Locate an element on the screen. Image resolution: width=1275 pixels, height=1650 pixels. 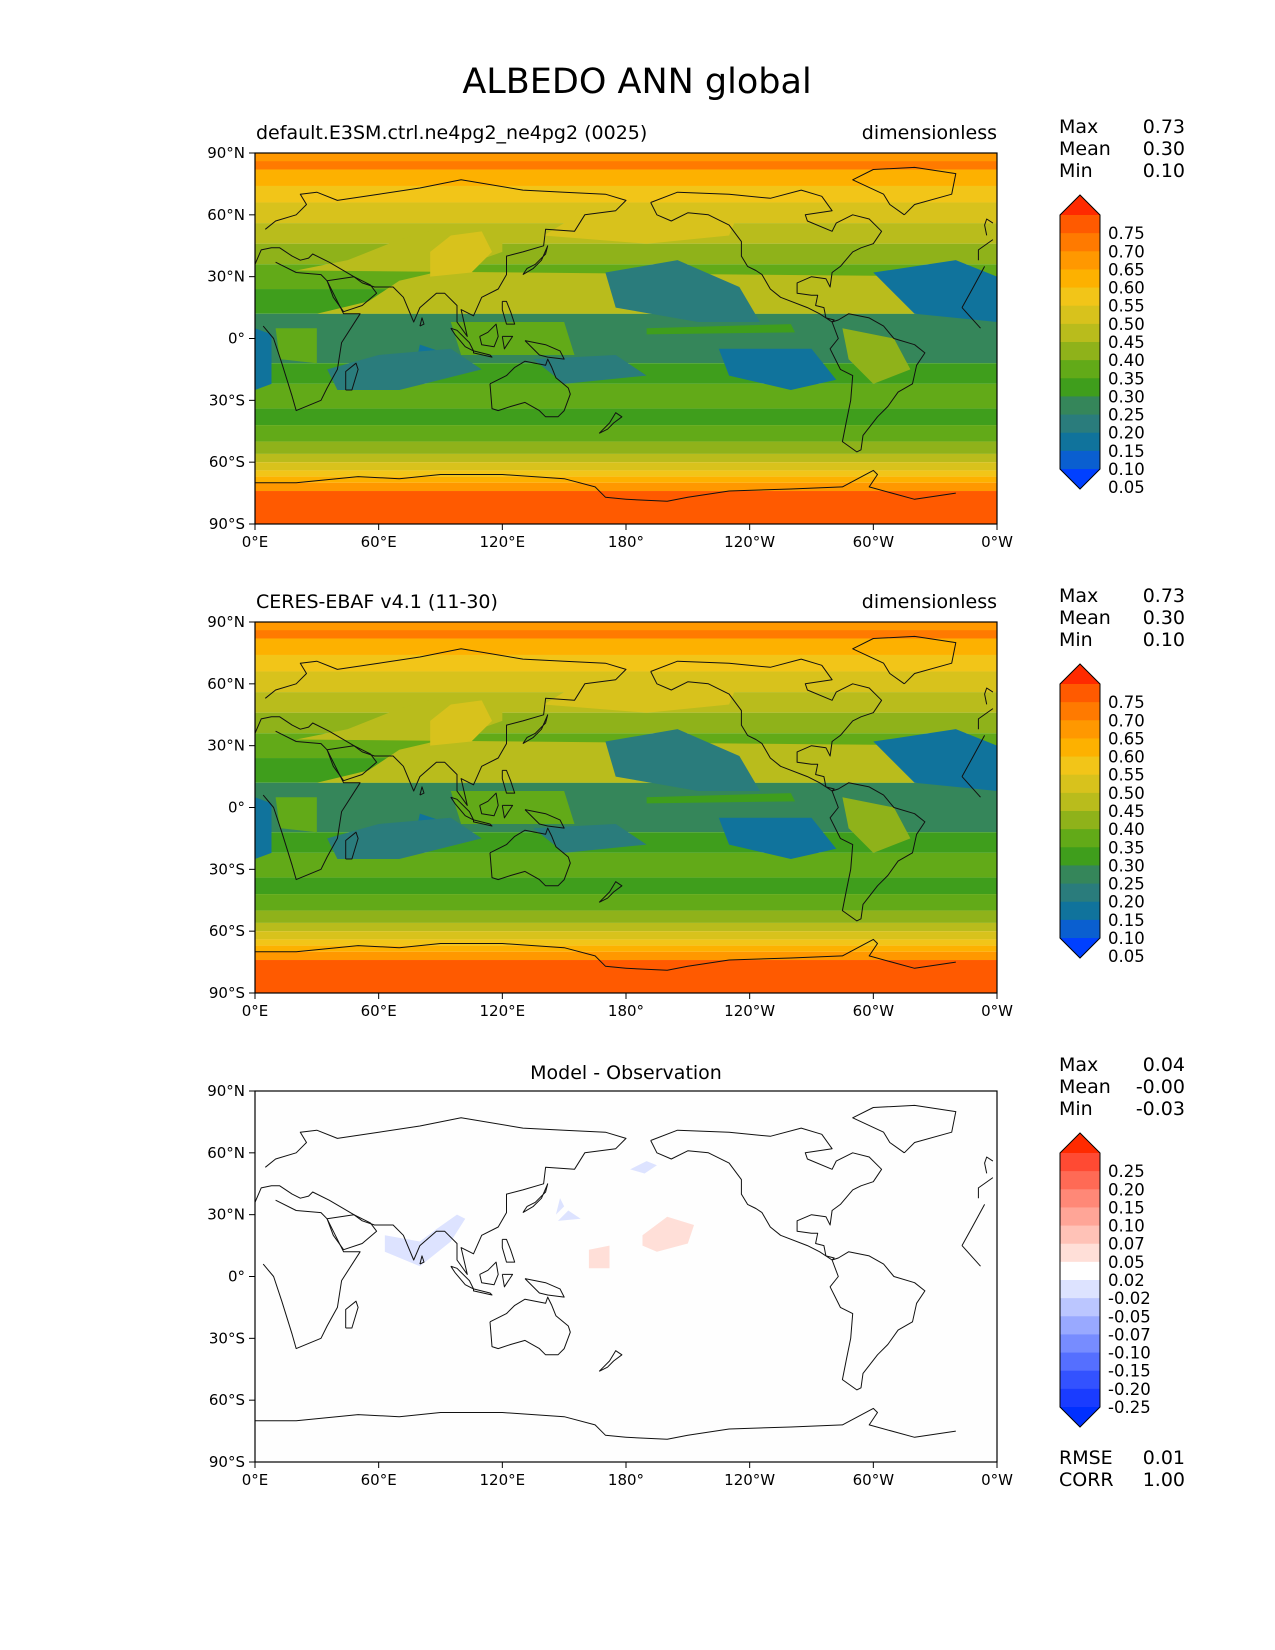
stat-value-corr: 1.00 is located at coordinates (1164, 1480).